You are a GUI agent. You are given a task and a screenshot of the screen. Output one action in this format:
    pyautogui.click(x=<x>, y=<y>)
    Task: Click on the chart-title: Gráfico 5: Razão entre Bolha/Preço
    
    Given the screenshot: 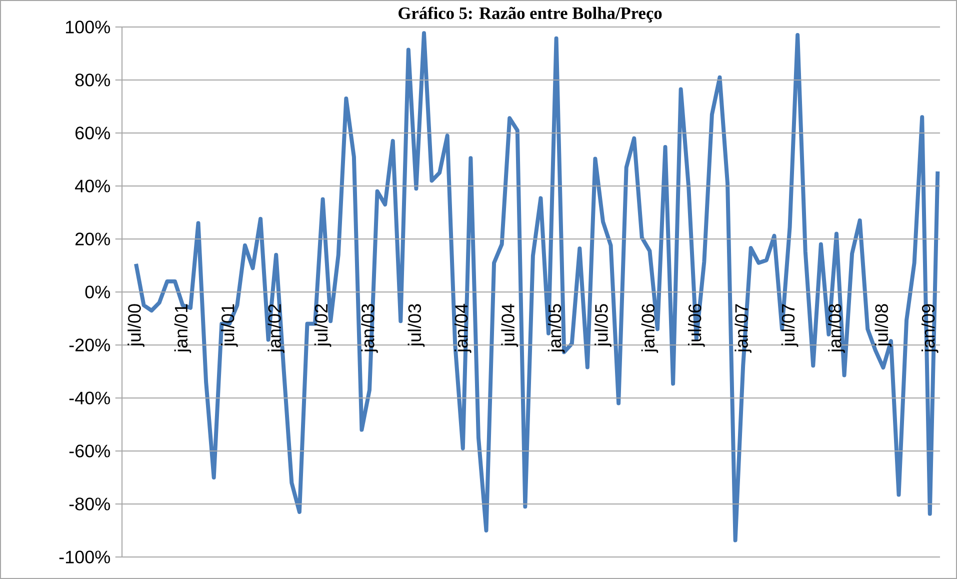 What is the action you would take?
    pyautogui.click(x=530, y=14)
    